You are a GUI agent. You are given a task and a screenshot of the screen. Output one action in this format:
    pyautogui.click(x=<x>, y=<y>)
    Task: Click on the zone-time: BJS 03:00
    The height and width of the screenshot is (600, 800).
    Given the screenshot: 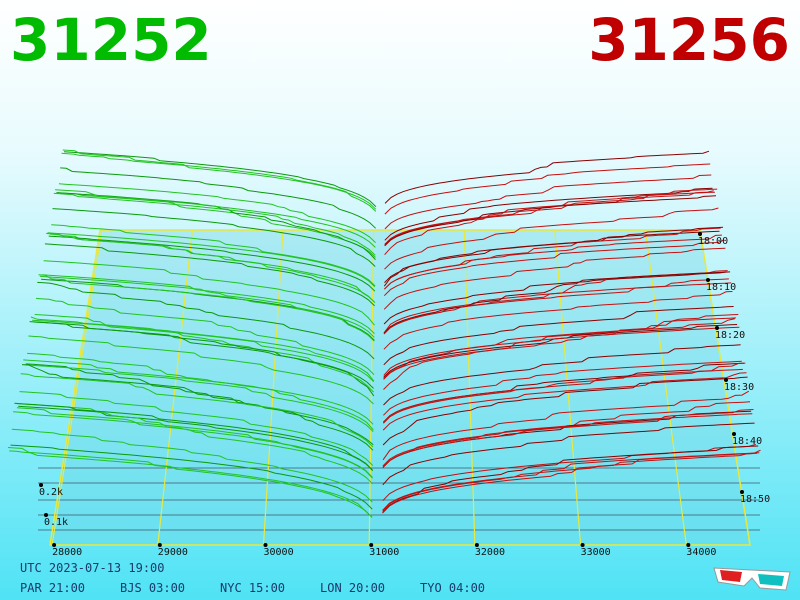 What is the action you would take?
    pyautogui.click(x=152, y=588)
    